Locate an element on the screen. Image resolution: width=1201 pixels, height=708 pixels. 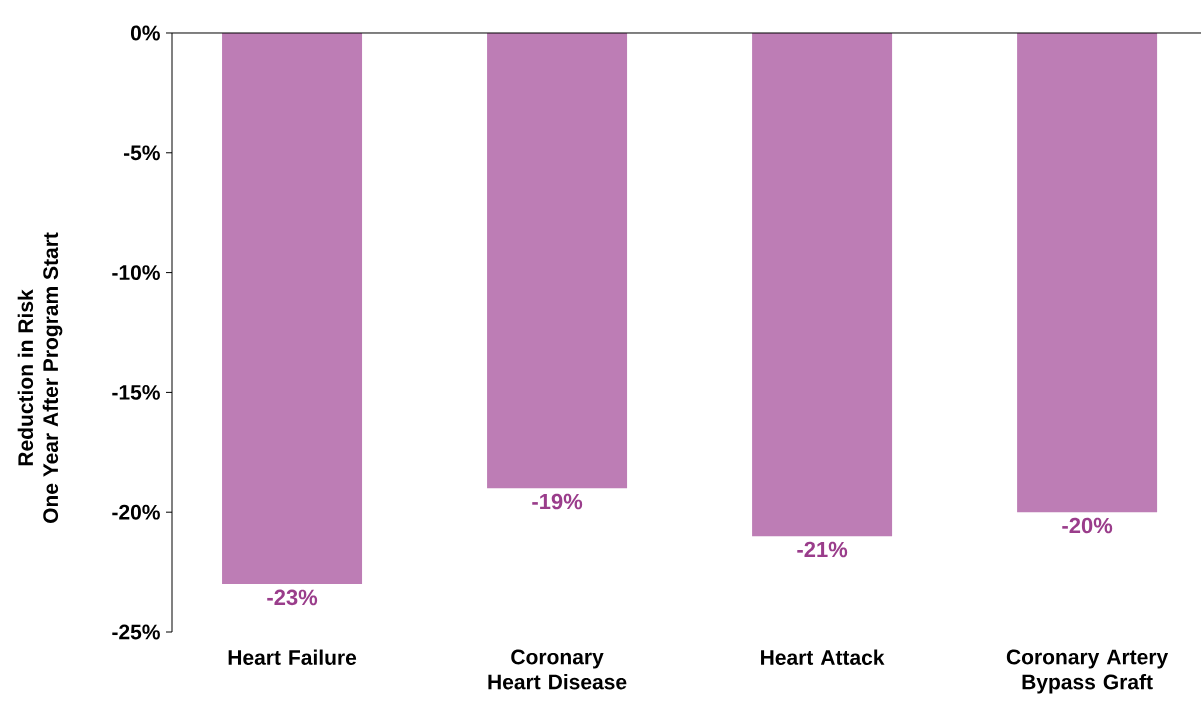
data-label: -20% is located at coordinates (1087, 525).